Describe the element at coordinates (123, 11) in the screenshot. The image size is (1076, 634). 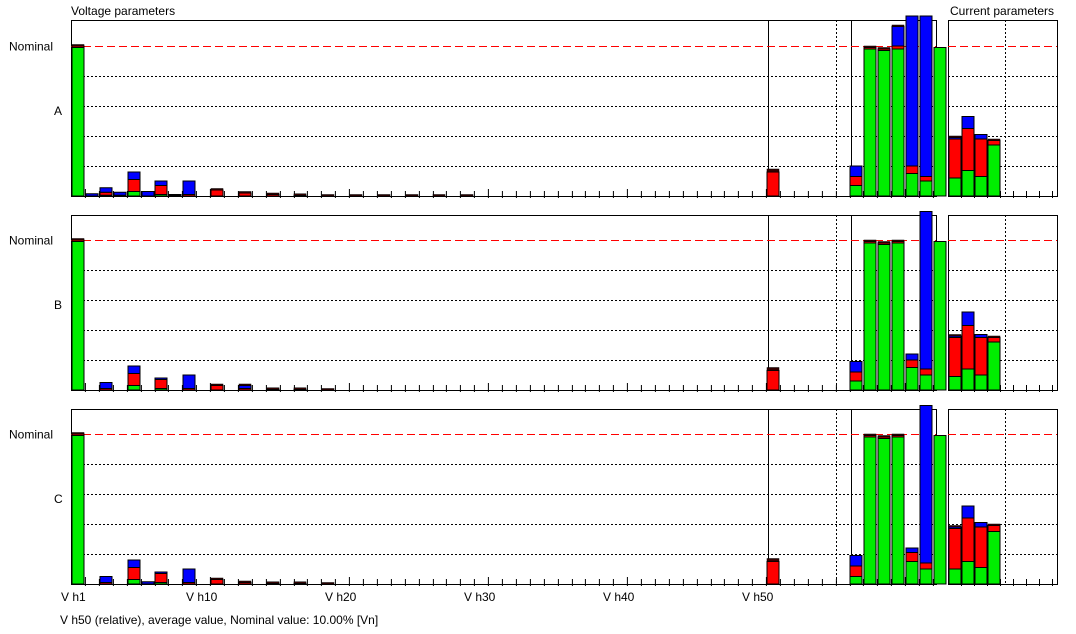
I see `voltage-parameters-header: Voltage parameters` at that location.